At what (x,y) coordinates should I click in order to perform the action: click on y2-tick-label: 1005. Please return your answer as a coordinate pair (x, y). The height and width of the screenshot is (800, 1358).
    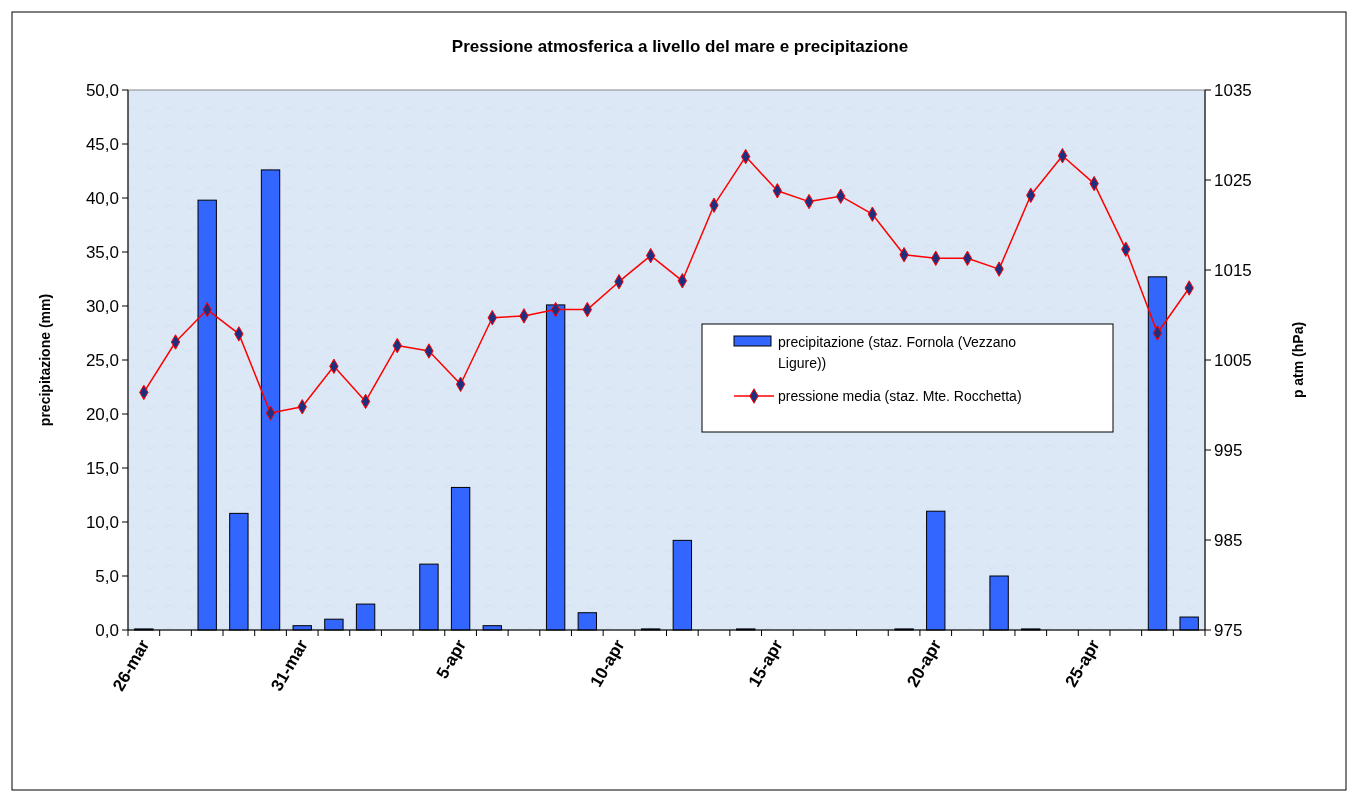
    Looking at the image, I should click on (1233, 360).